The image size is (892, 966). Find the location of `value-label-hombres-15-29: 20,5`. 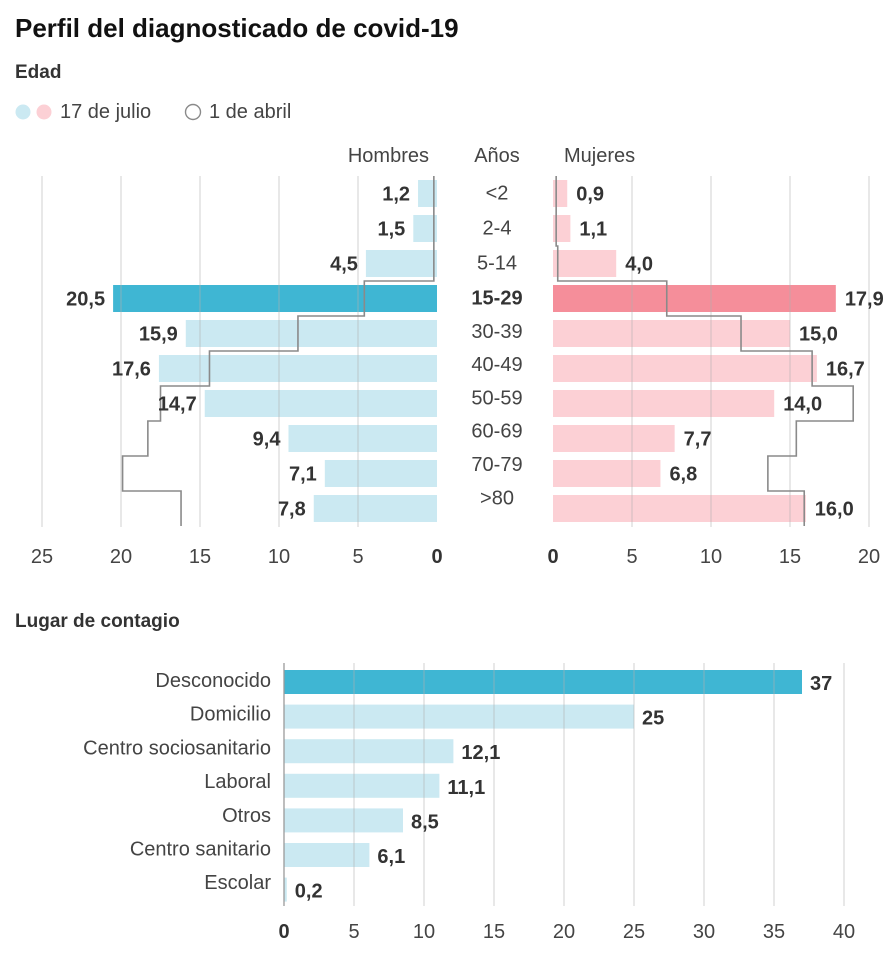

value-label-hombres-15-29: 20,5 is located at coordinates (85, 300).